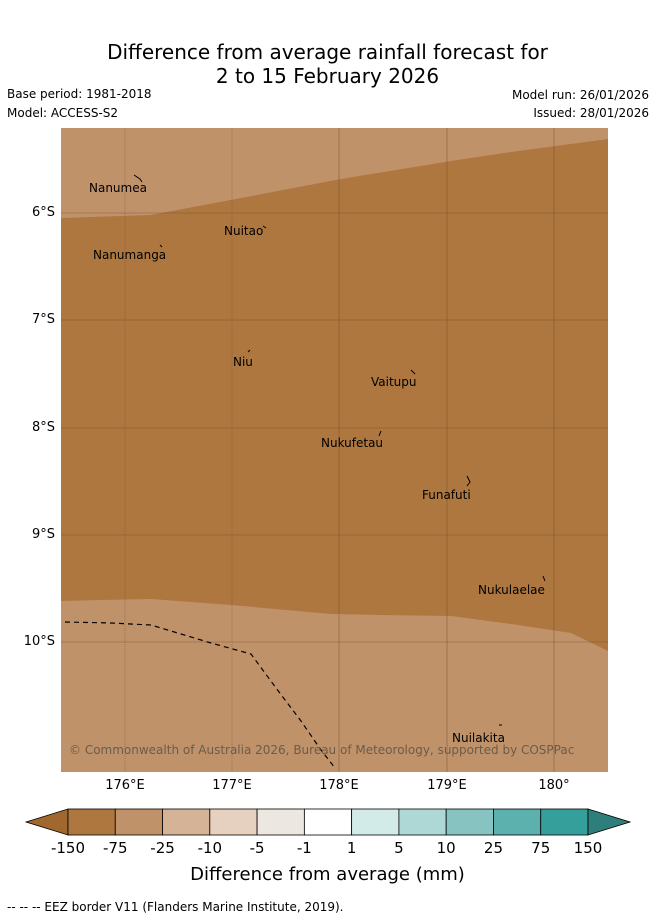  I want to click on lon-label-176e: 176°E, so click(125, 785).